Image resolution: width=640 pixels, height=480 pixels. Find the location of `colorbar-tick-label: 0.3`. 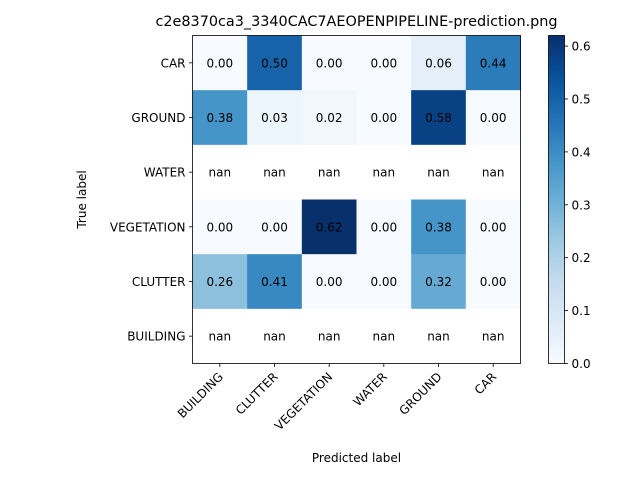

colorbar-tick-label: 0.3 is located at coordinates (581, 205).